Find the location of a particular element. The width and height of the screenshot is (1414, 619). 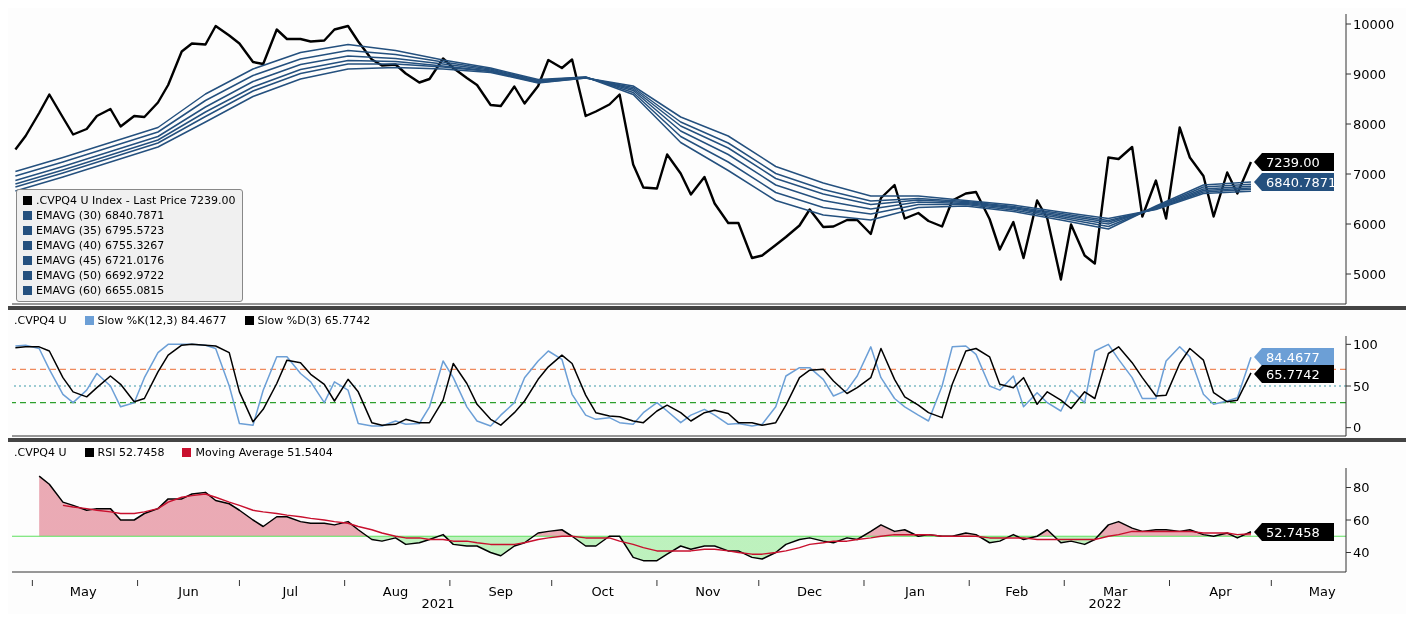

y-tick-label: 0 is located at coordinates (1357, 428).